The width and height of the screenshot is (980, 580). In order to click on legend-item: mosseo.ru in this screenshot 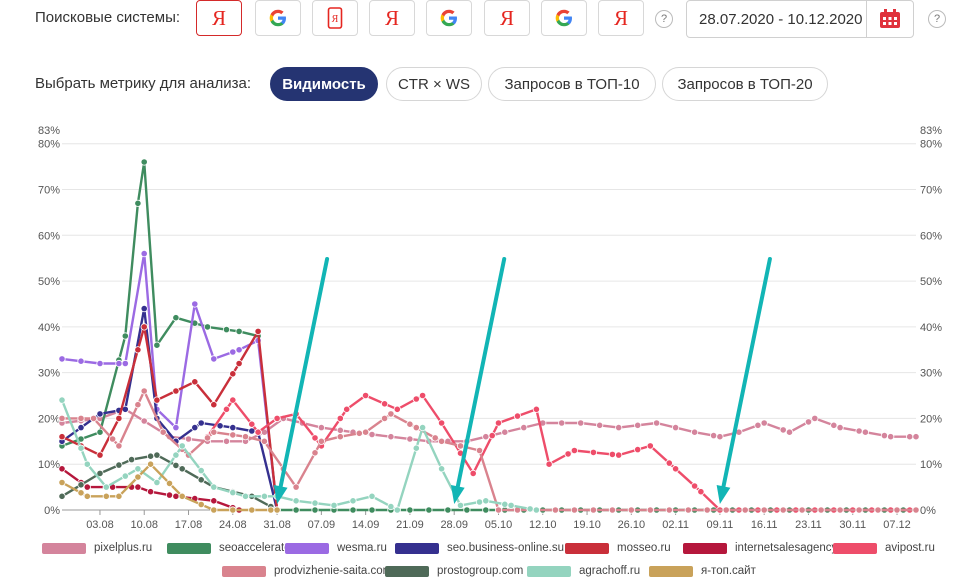, I will do `click(618, 548)`.